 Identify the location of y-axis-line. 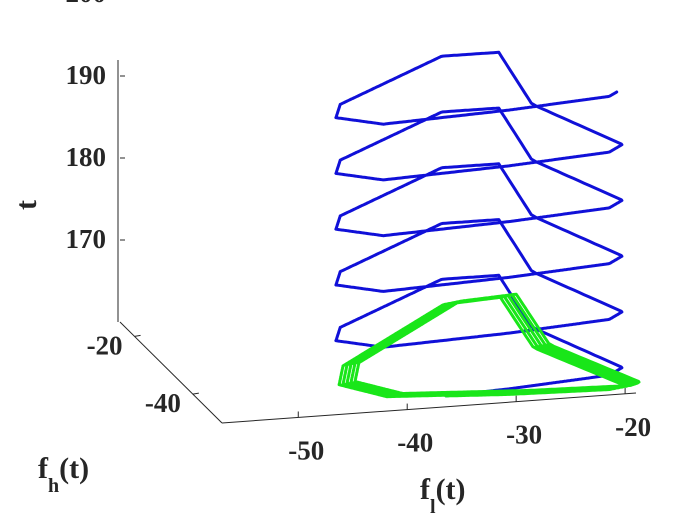
(171, 372).